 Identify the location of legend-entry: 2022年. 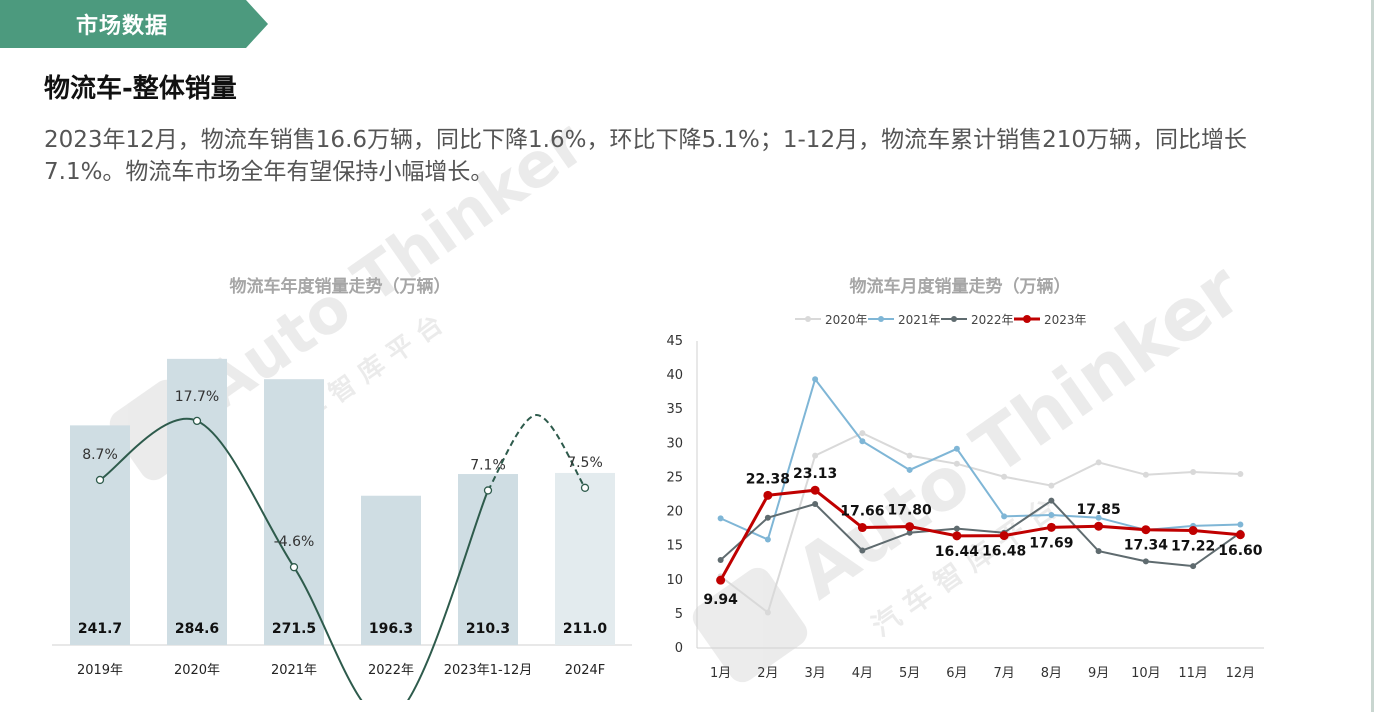
(992, 320).